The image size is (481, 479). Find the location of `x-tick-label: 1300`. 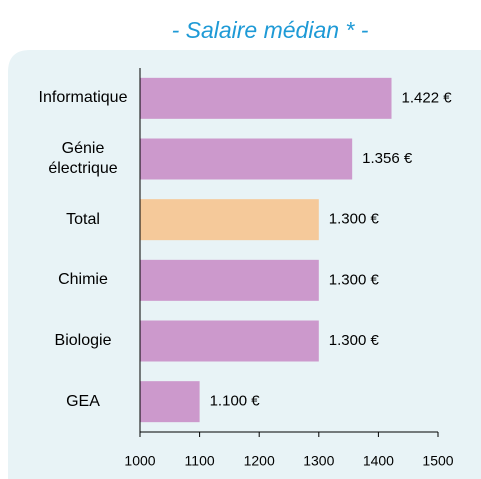

x-tick-label: 1300 is located at coordinates (318, 461).